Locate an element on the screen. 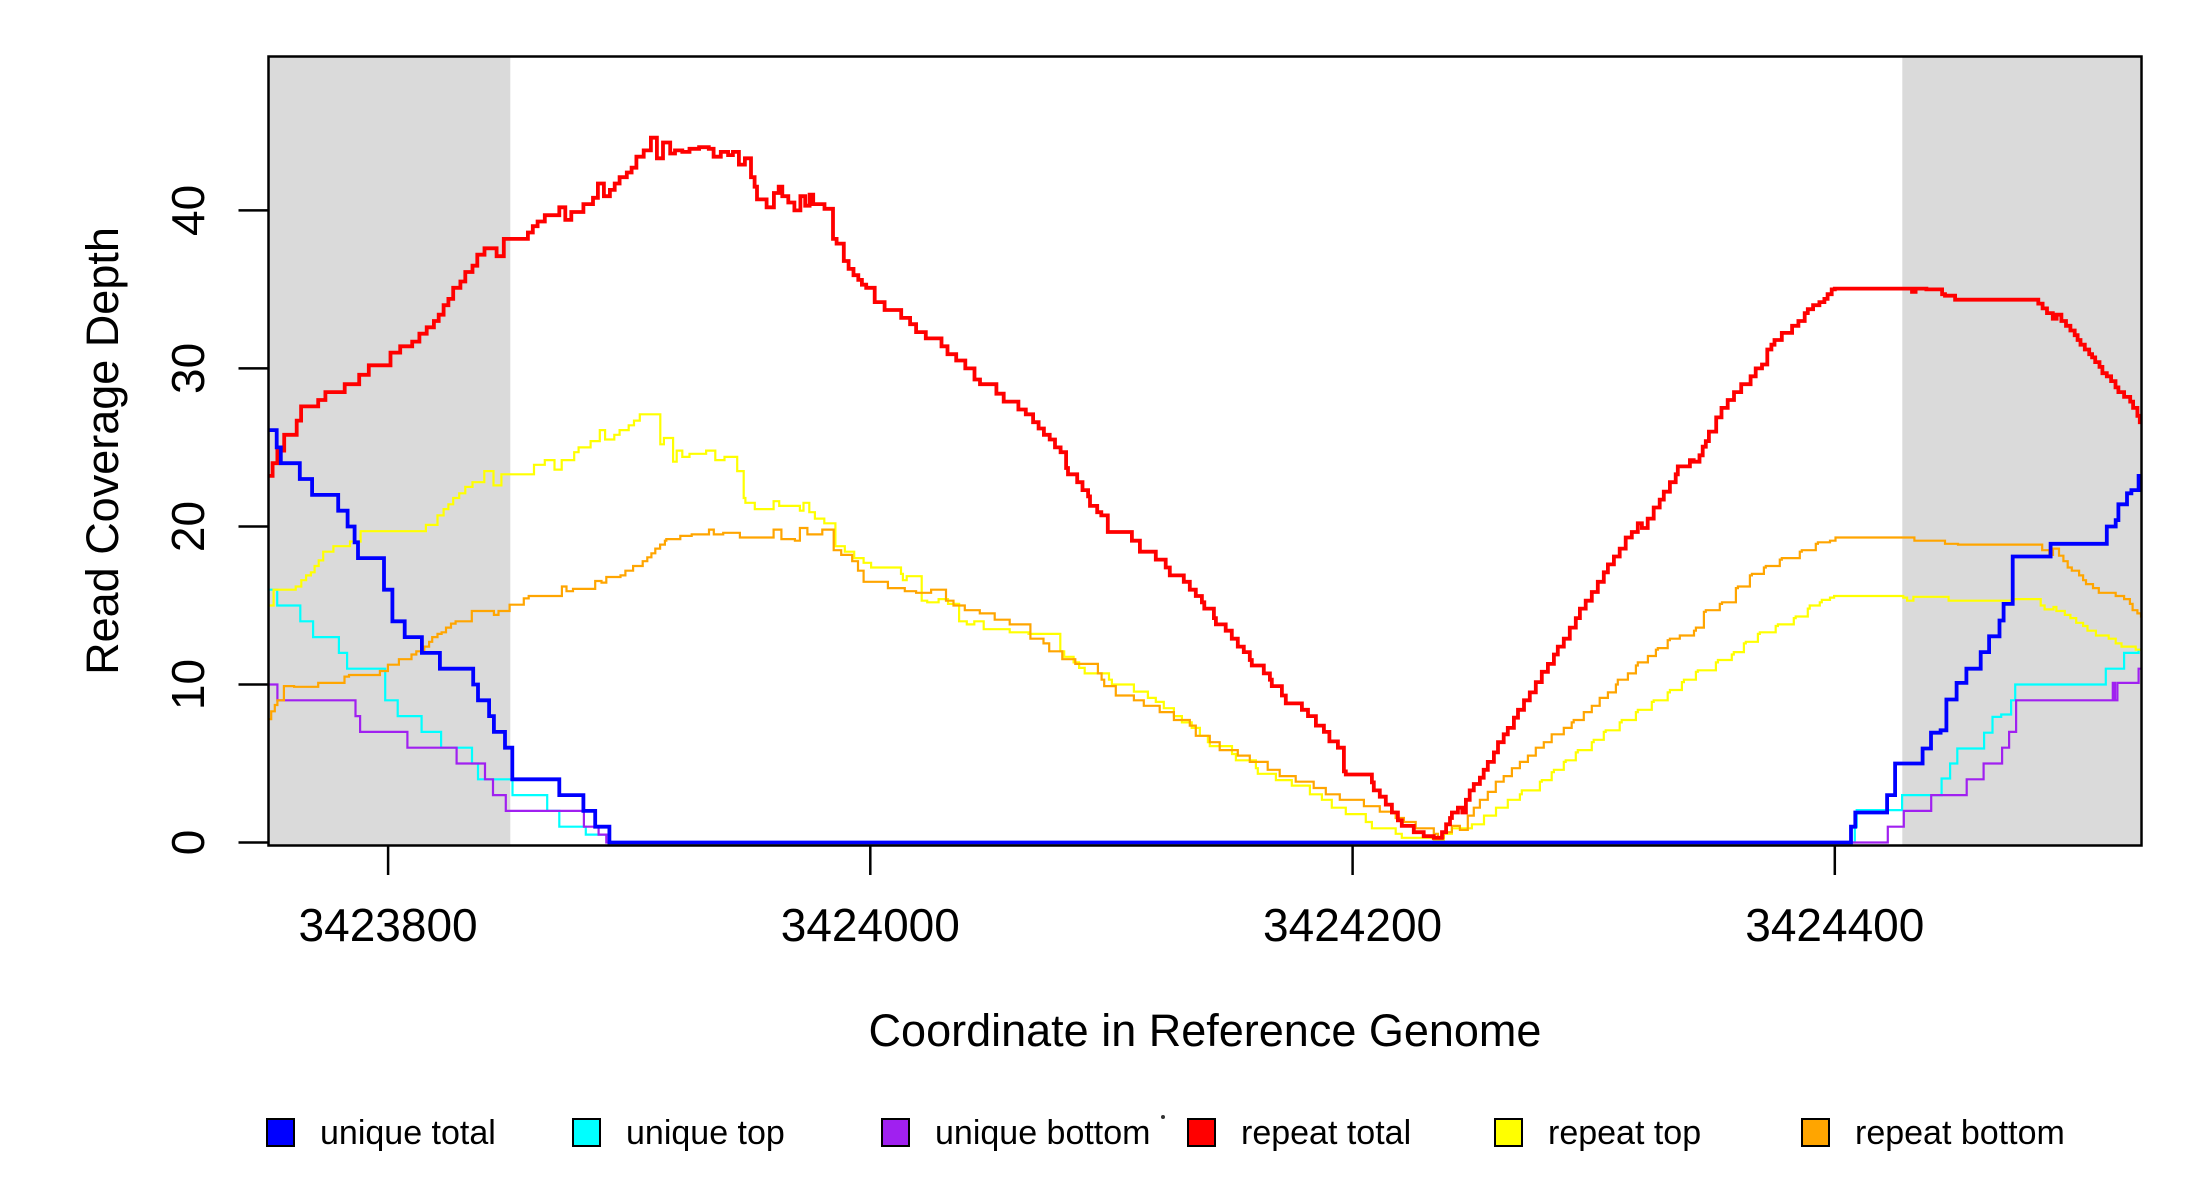 The image size is (2200, 1200). legend-label-unique-total: unique total is located at coordinates (408, 1133).